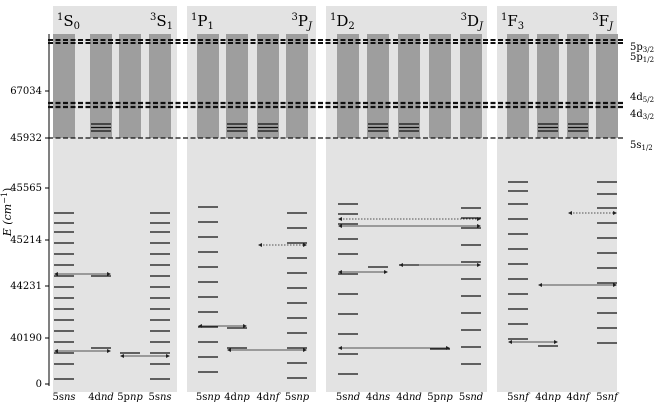 This screenshot has width=657, height=406. Describe the element at coordinates (26, 91) in the screenshot. I see `y-tick-label: 67034` at that location.